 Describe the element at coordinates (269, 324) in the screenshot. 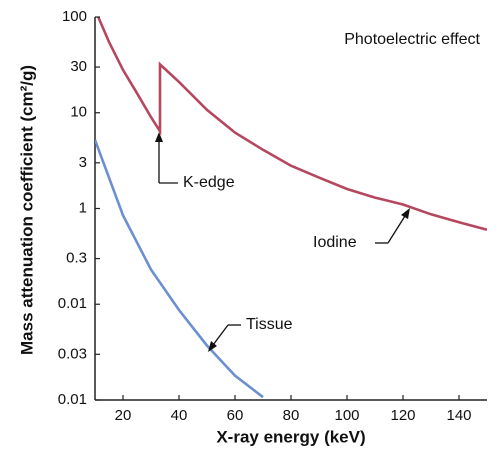

I see `series-label: Tissue` at that location.